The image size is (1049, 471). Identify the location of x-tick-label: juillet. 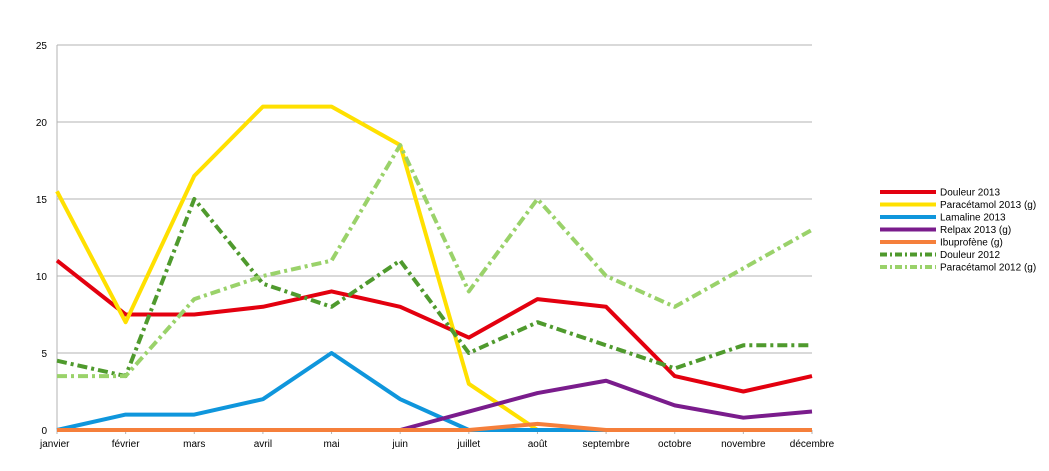
(468, 444).